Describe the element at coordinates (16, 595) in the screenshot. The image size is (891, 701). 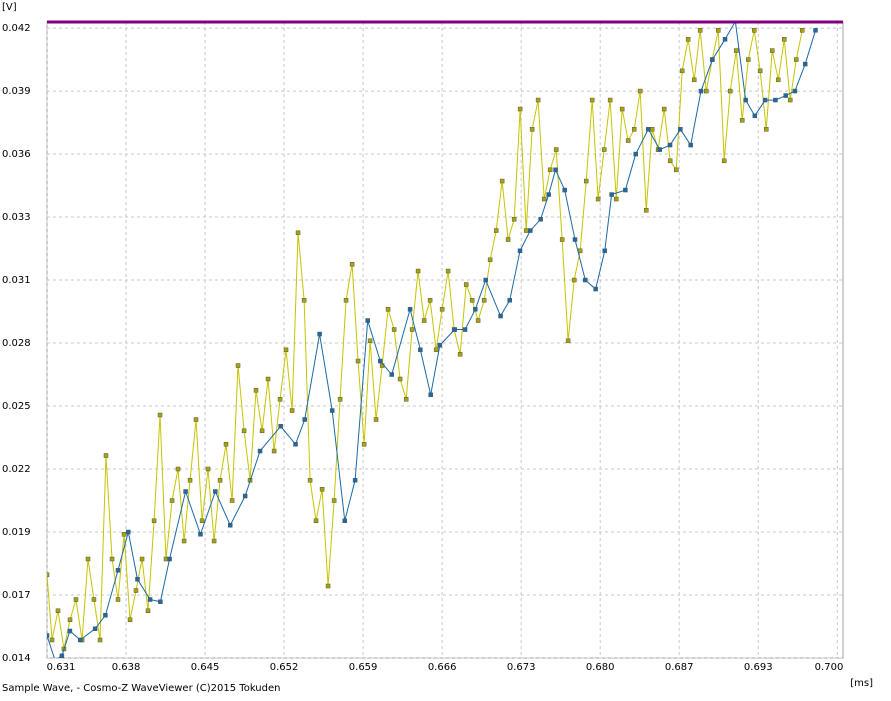
I see `y-tick-label: 0.017` at that location.